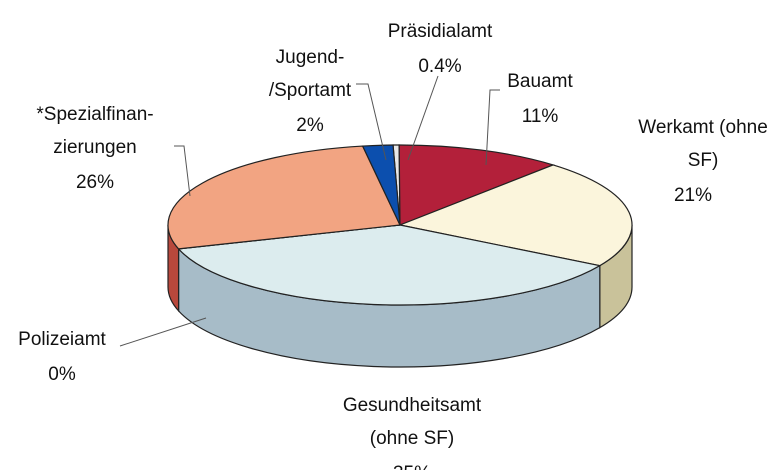 Image resolution: width=775 pixels, height=470 pixels. Describe the element at coordinates (95, 182) in the screenshot. I see `value-label: 26%` at that location.